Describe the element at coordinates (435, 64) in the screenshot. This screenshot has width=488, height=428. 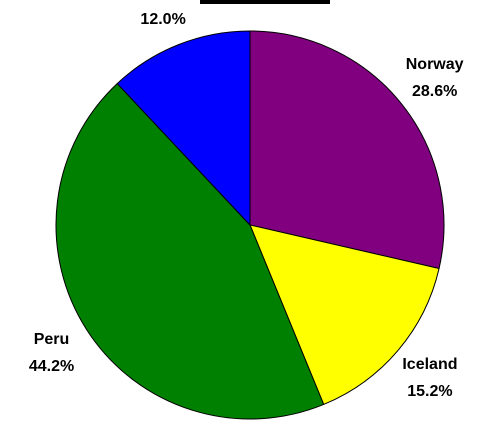
I see `slice-label: Norway` at that location.